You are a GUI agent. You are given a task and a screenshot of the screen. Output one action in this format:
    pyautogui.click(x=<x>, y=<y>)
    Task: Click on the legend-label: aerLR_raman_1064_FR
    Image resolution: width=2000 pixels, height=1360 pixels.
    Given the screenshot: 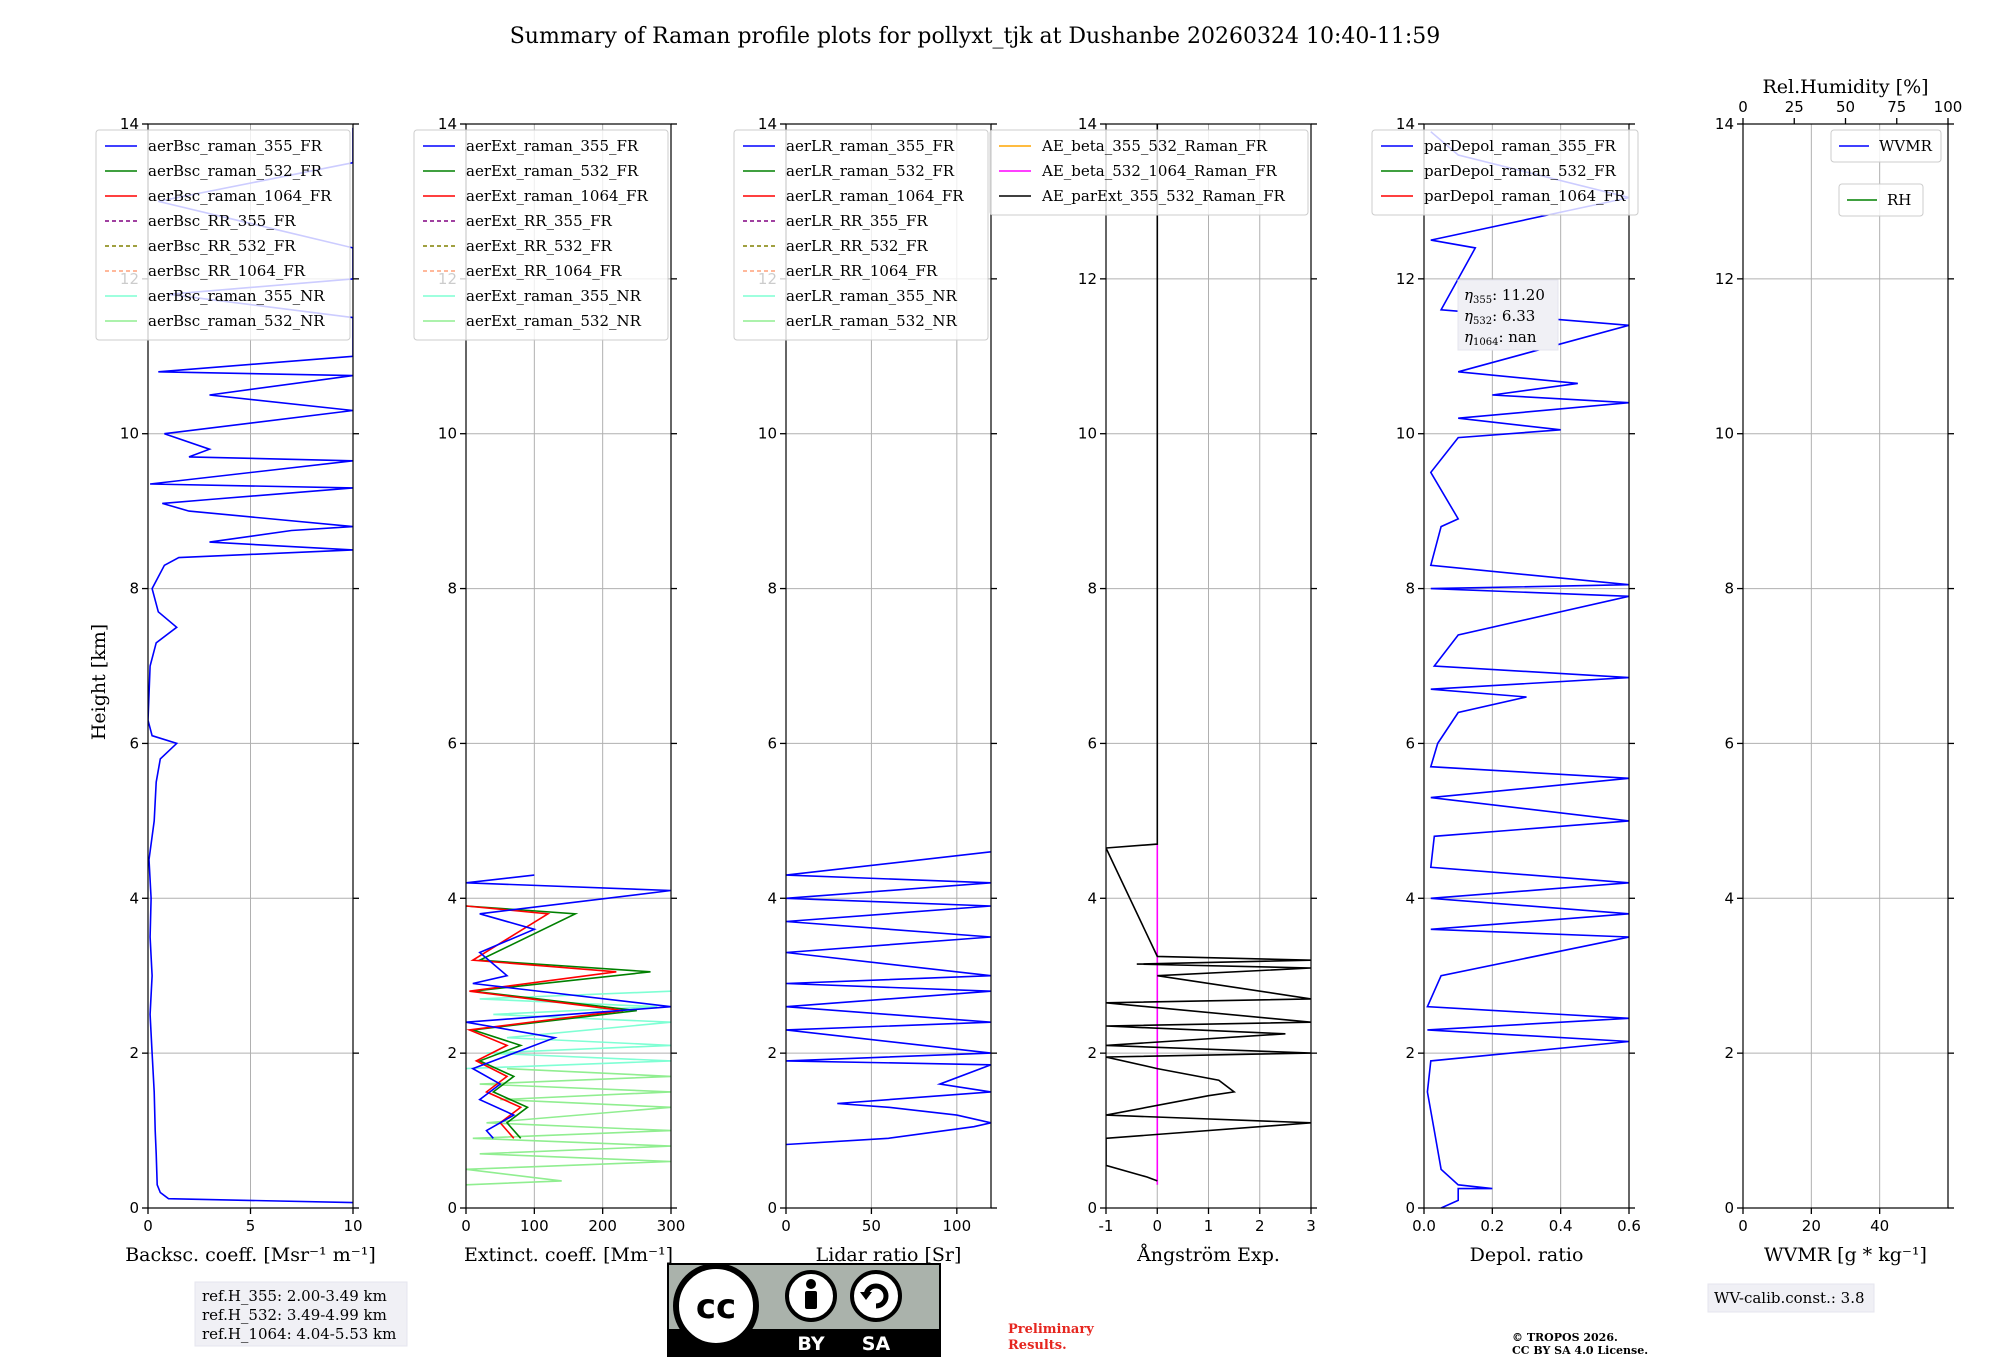 What is the action you would take?
    pyautogui.click(x=875, y=196)
    